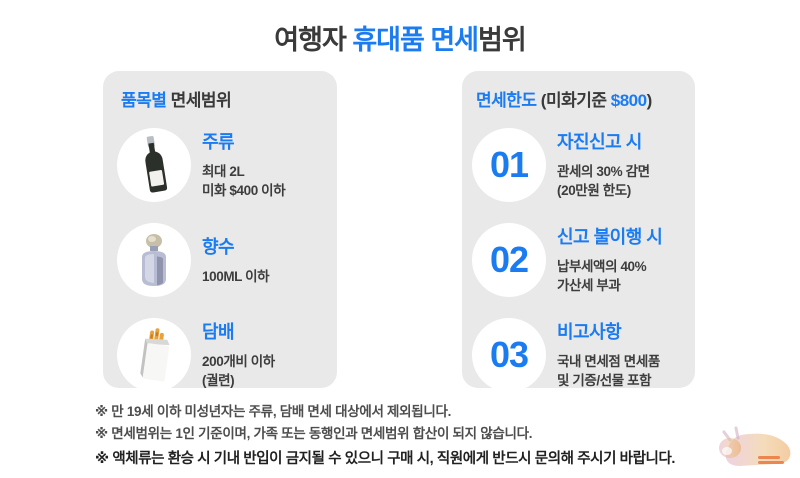 The height and width of the screenshot is (478, 800). Describe the element at coordinates (609, 277) in the screenshot. I see `item-desc: 납부세액의 40% 가산세 부과` at that location.